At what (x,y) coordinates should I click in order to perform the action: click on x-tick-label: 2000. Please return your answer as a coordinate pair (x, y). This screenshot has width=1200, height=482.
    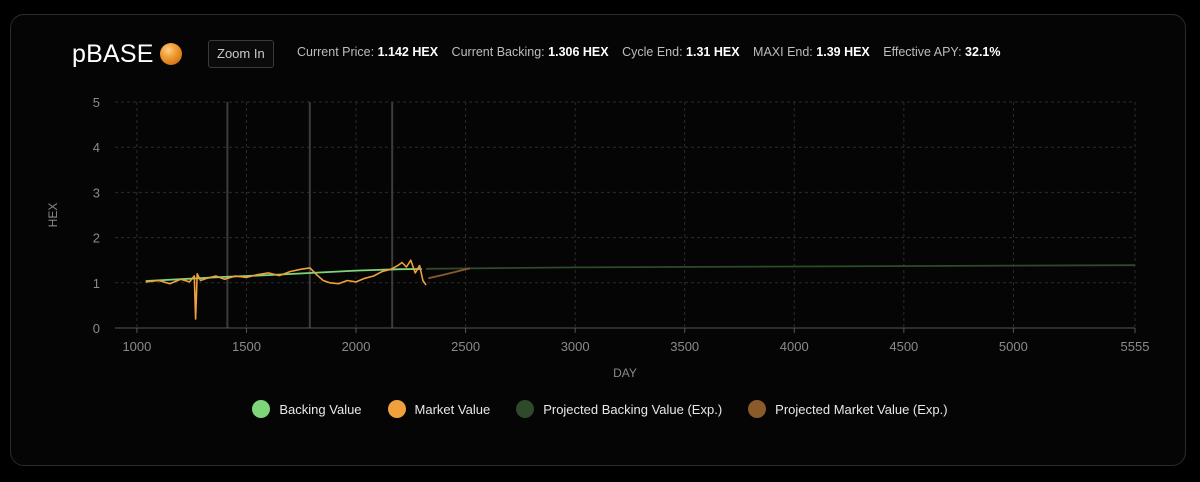
    Looking at the image, I should click on (356, 346).